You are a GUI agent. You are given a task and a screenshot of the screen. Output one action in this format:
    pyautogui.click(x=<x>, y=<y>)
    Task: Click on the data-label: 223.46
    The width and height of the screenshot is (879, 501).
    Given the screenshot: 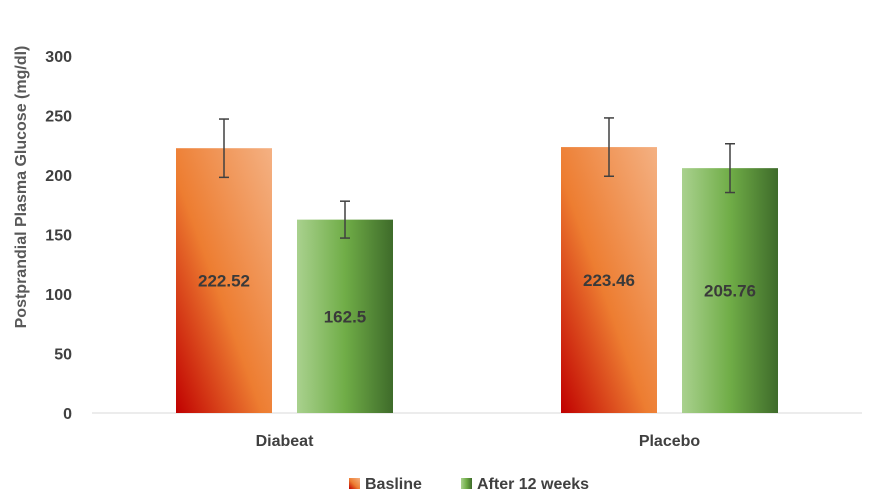 What is the action you would take?
    pyautogui.click(x=609, y=280)
    